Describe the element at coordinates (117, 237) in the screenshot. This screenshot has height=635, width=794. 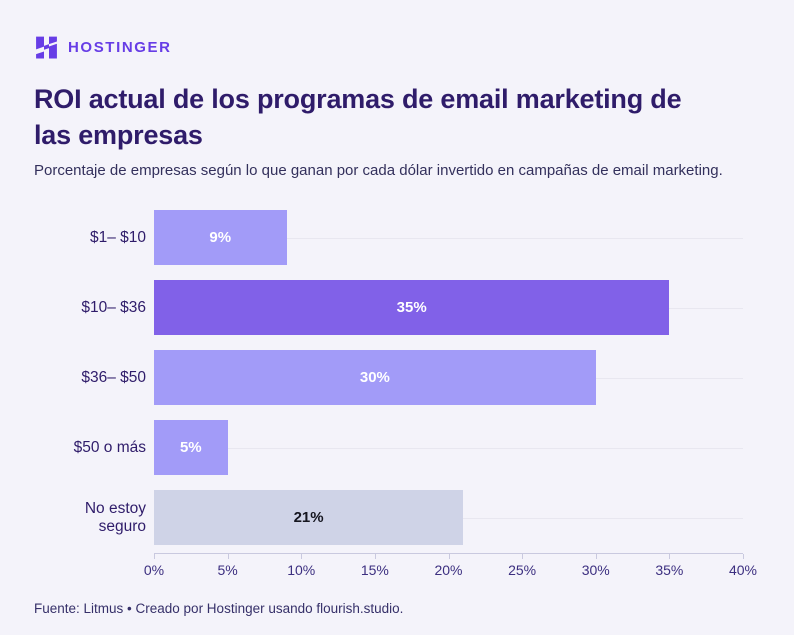
I see `category-label: $1– $10` at that location.